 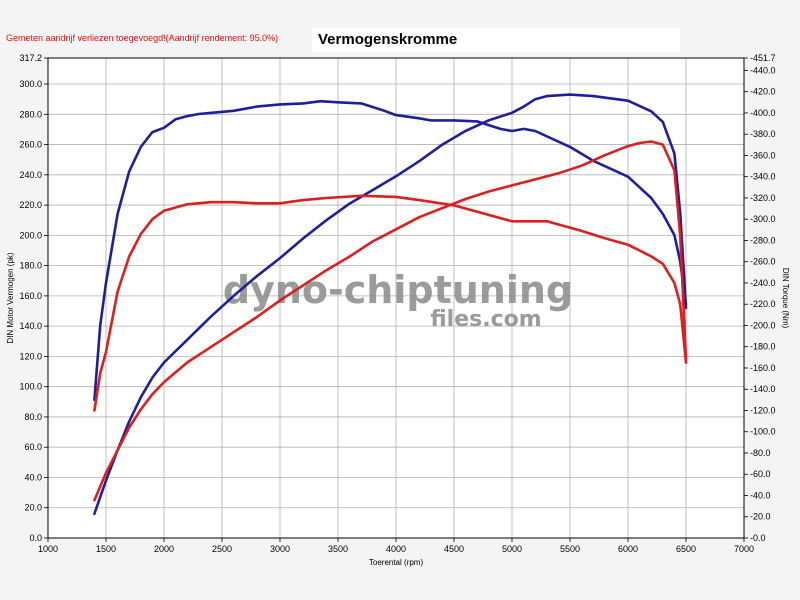 I want to click on x-tick-label: 4000, so click(x=396, y=549).